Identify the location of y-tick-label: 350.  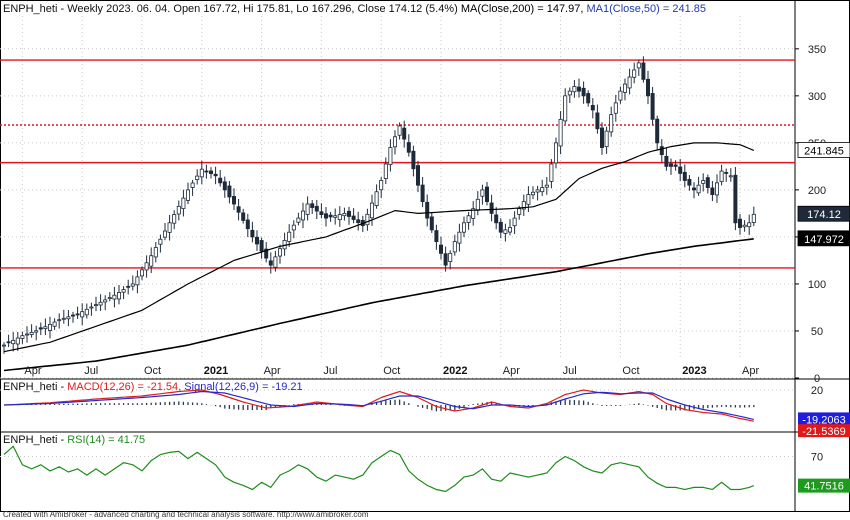
(817, 50).